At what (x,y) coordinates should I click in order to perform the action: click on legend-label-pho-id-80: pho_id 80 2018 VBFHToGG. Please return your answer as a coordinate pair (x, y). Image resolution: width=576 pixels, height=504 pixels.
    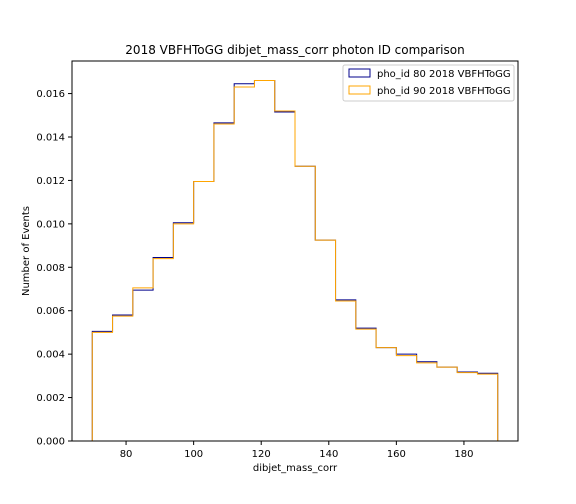
    Looking at the image, I should click on (444, 74).